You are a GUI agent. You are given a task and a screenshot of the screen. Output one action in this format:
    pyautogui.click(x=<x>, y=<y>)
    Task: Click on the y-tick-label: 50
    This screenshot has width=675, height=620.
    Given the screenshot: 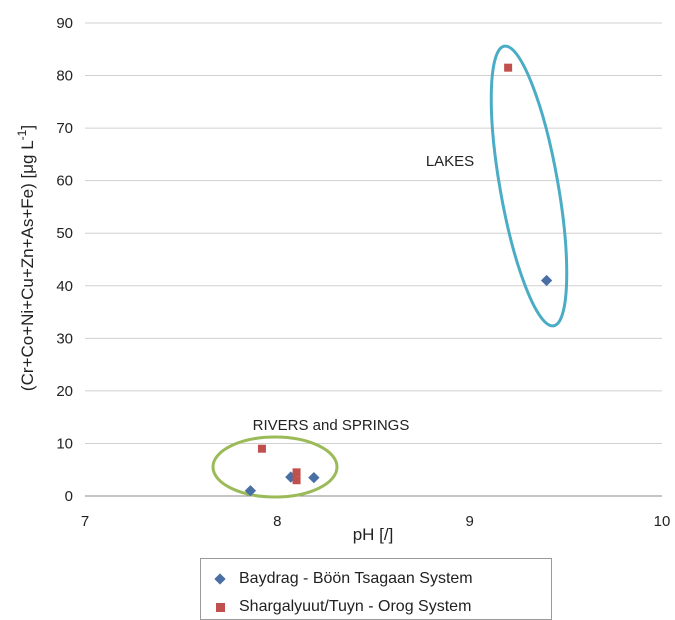 What is the action you would take?
    pyautogui.click(x=64, y=233)
    